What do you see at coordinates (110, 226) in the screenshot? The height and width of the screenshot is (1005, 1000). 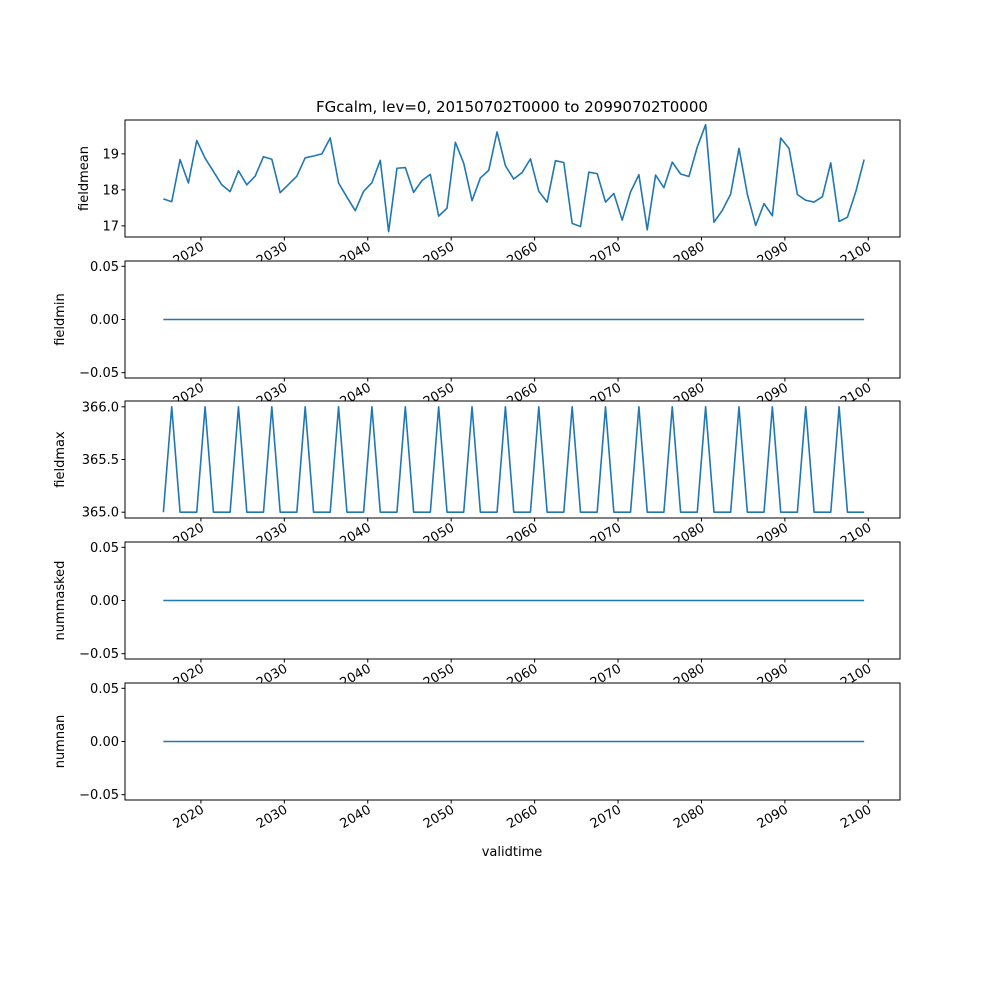 I see `y-tick-label: 17` at bounding box center [110, 226].